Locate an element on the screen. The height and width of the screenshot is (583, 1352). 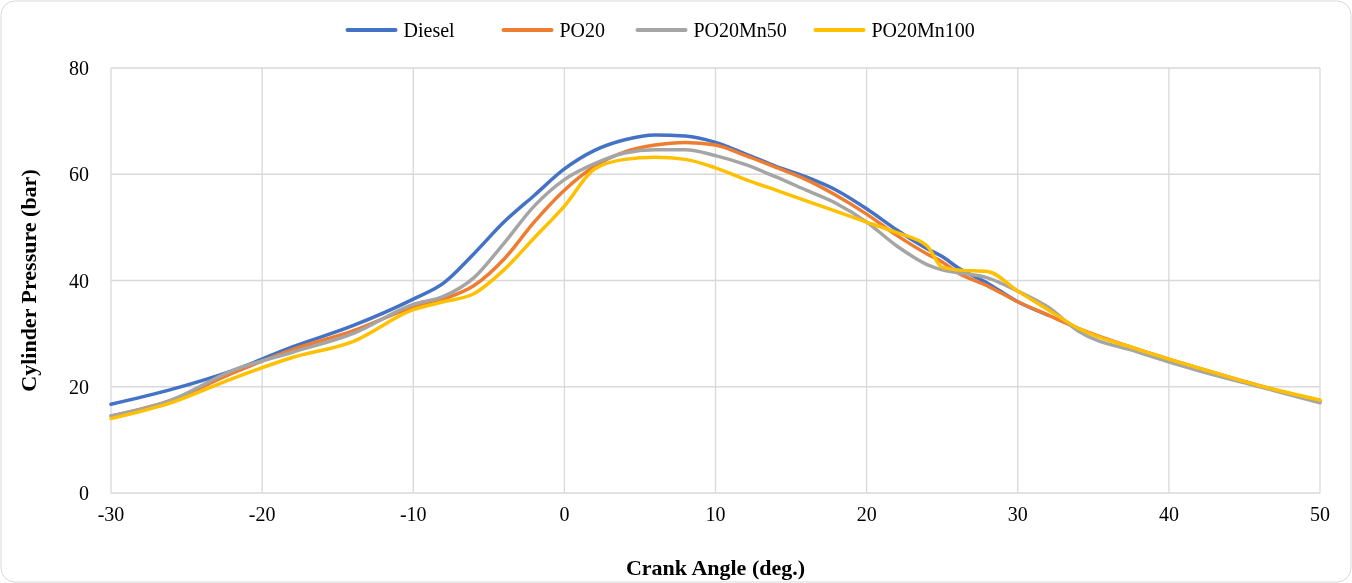
y-tick-label: 0 is located at coordinates (84, 493).